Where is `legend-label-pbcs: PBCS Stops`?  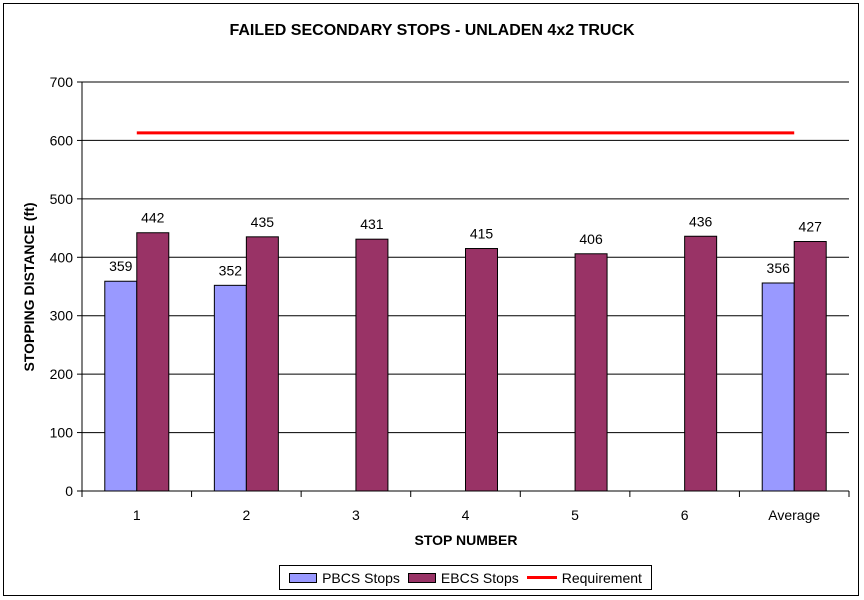 legend-label-pbcs: PBCS Stops is located at coordinates (361, 577).